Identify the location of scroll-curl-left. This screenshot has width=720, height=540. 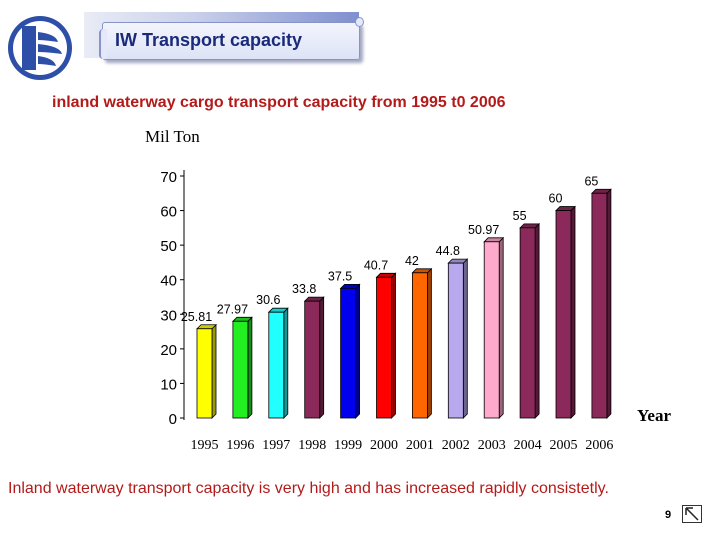
(103, 44).